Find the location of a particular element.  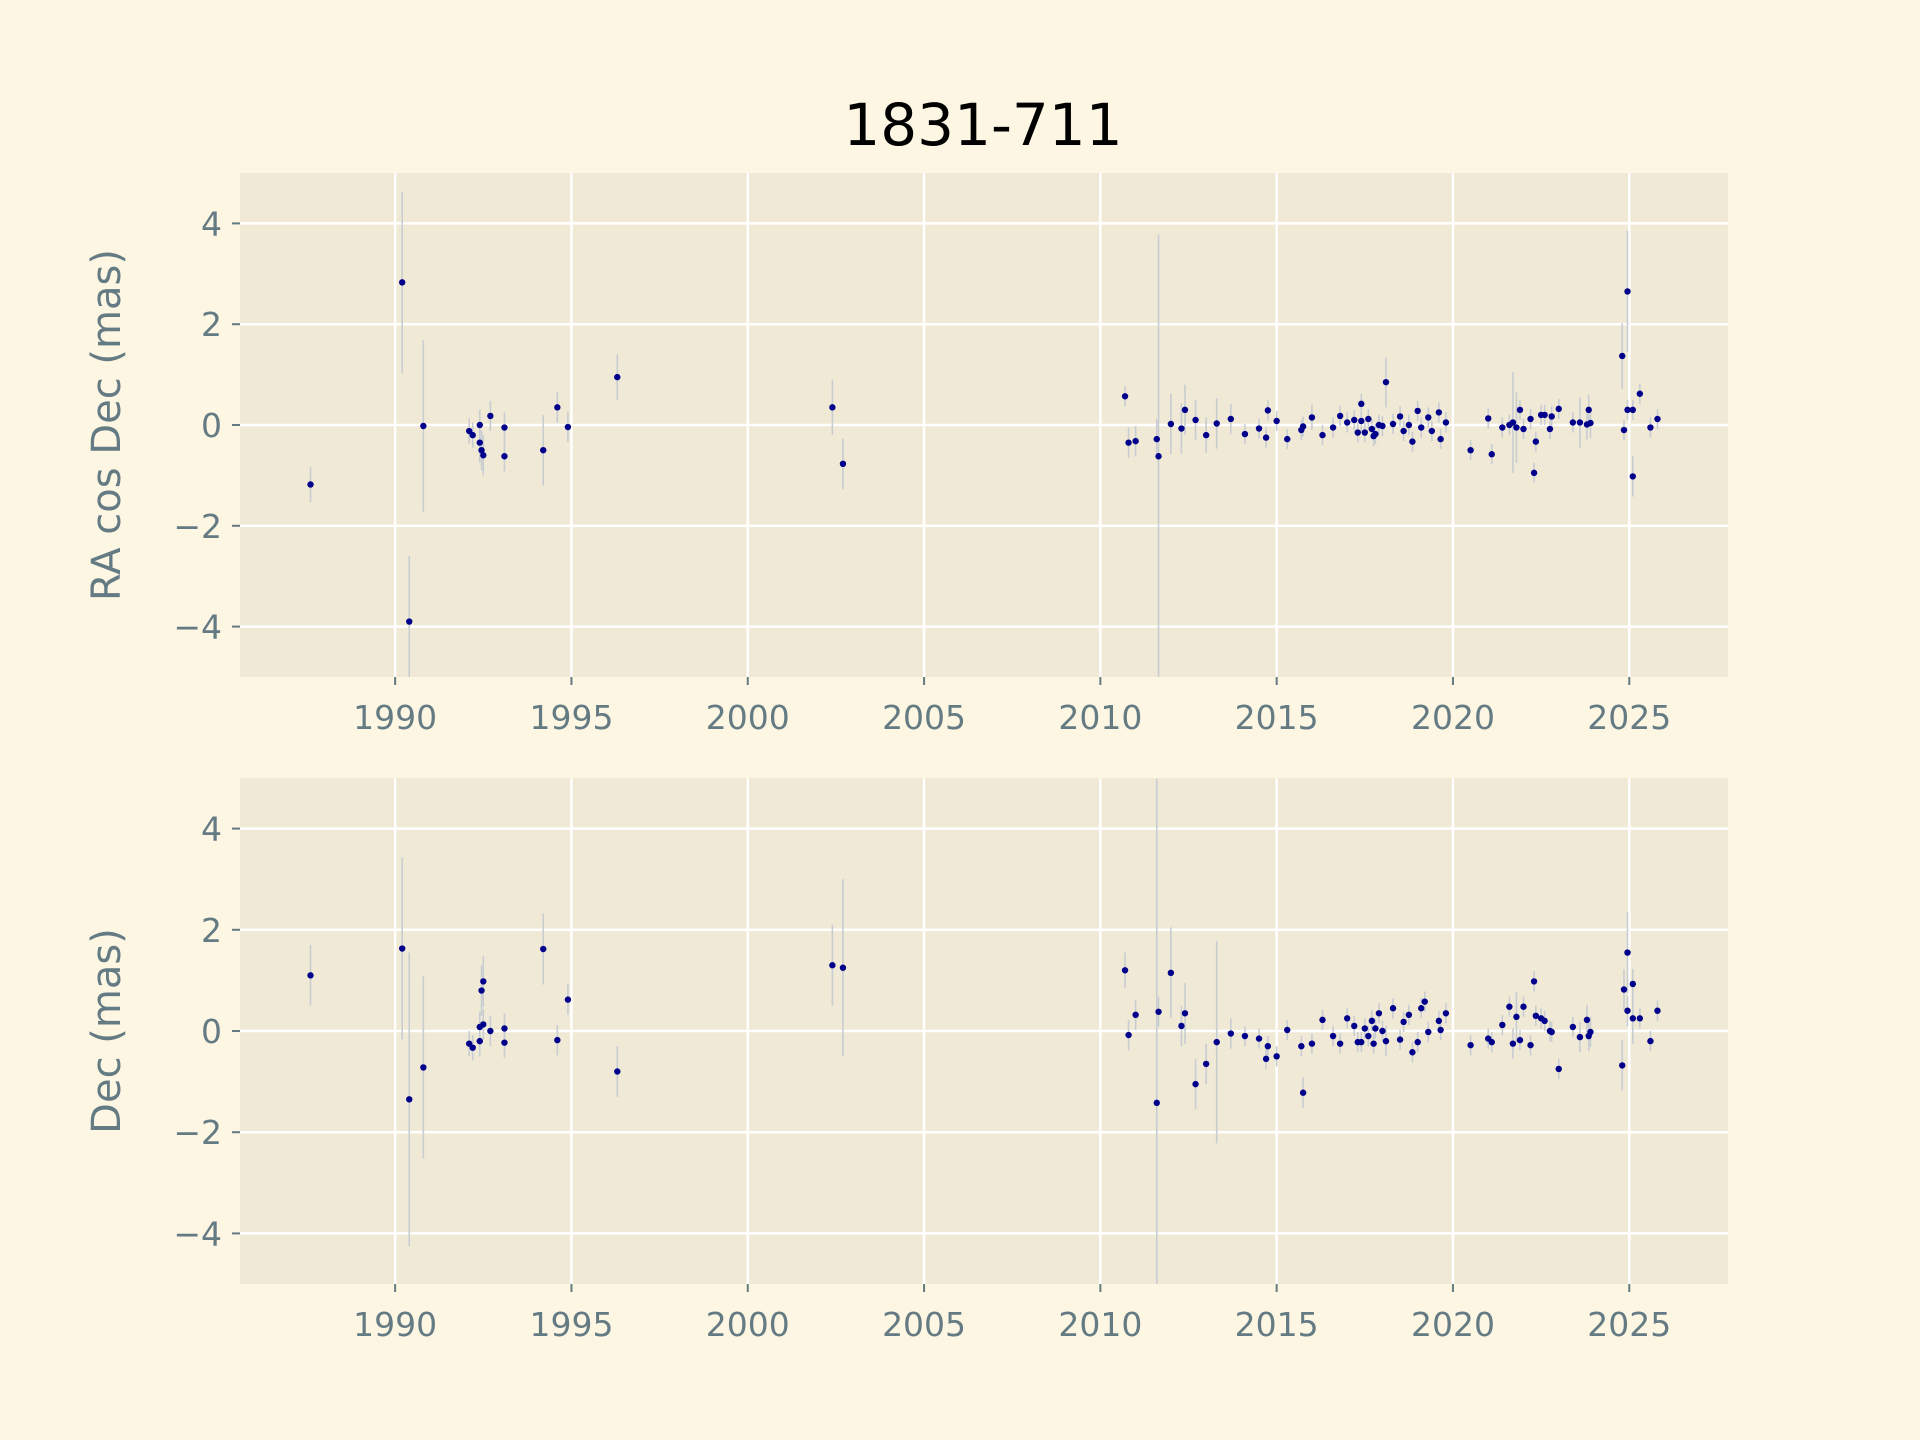

y-axis-label: RA cos Dec (mas) is located at coordinates (107, 425).